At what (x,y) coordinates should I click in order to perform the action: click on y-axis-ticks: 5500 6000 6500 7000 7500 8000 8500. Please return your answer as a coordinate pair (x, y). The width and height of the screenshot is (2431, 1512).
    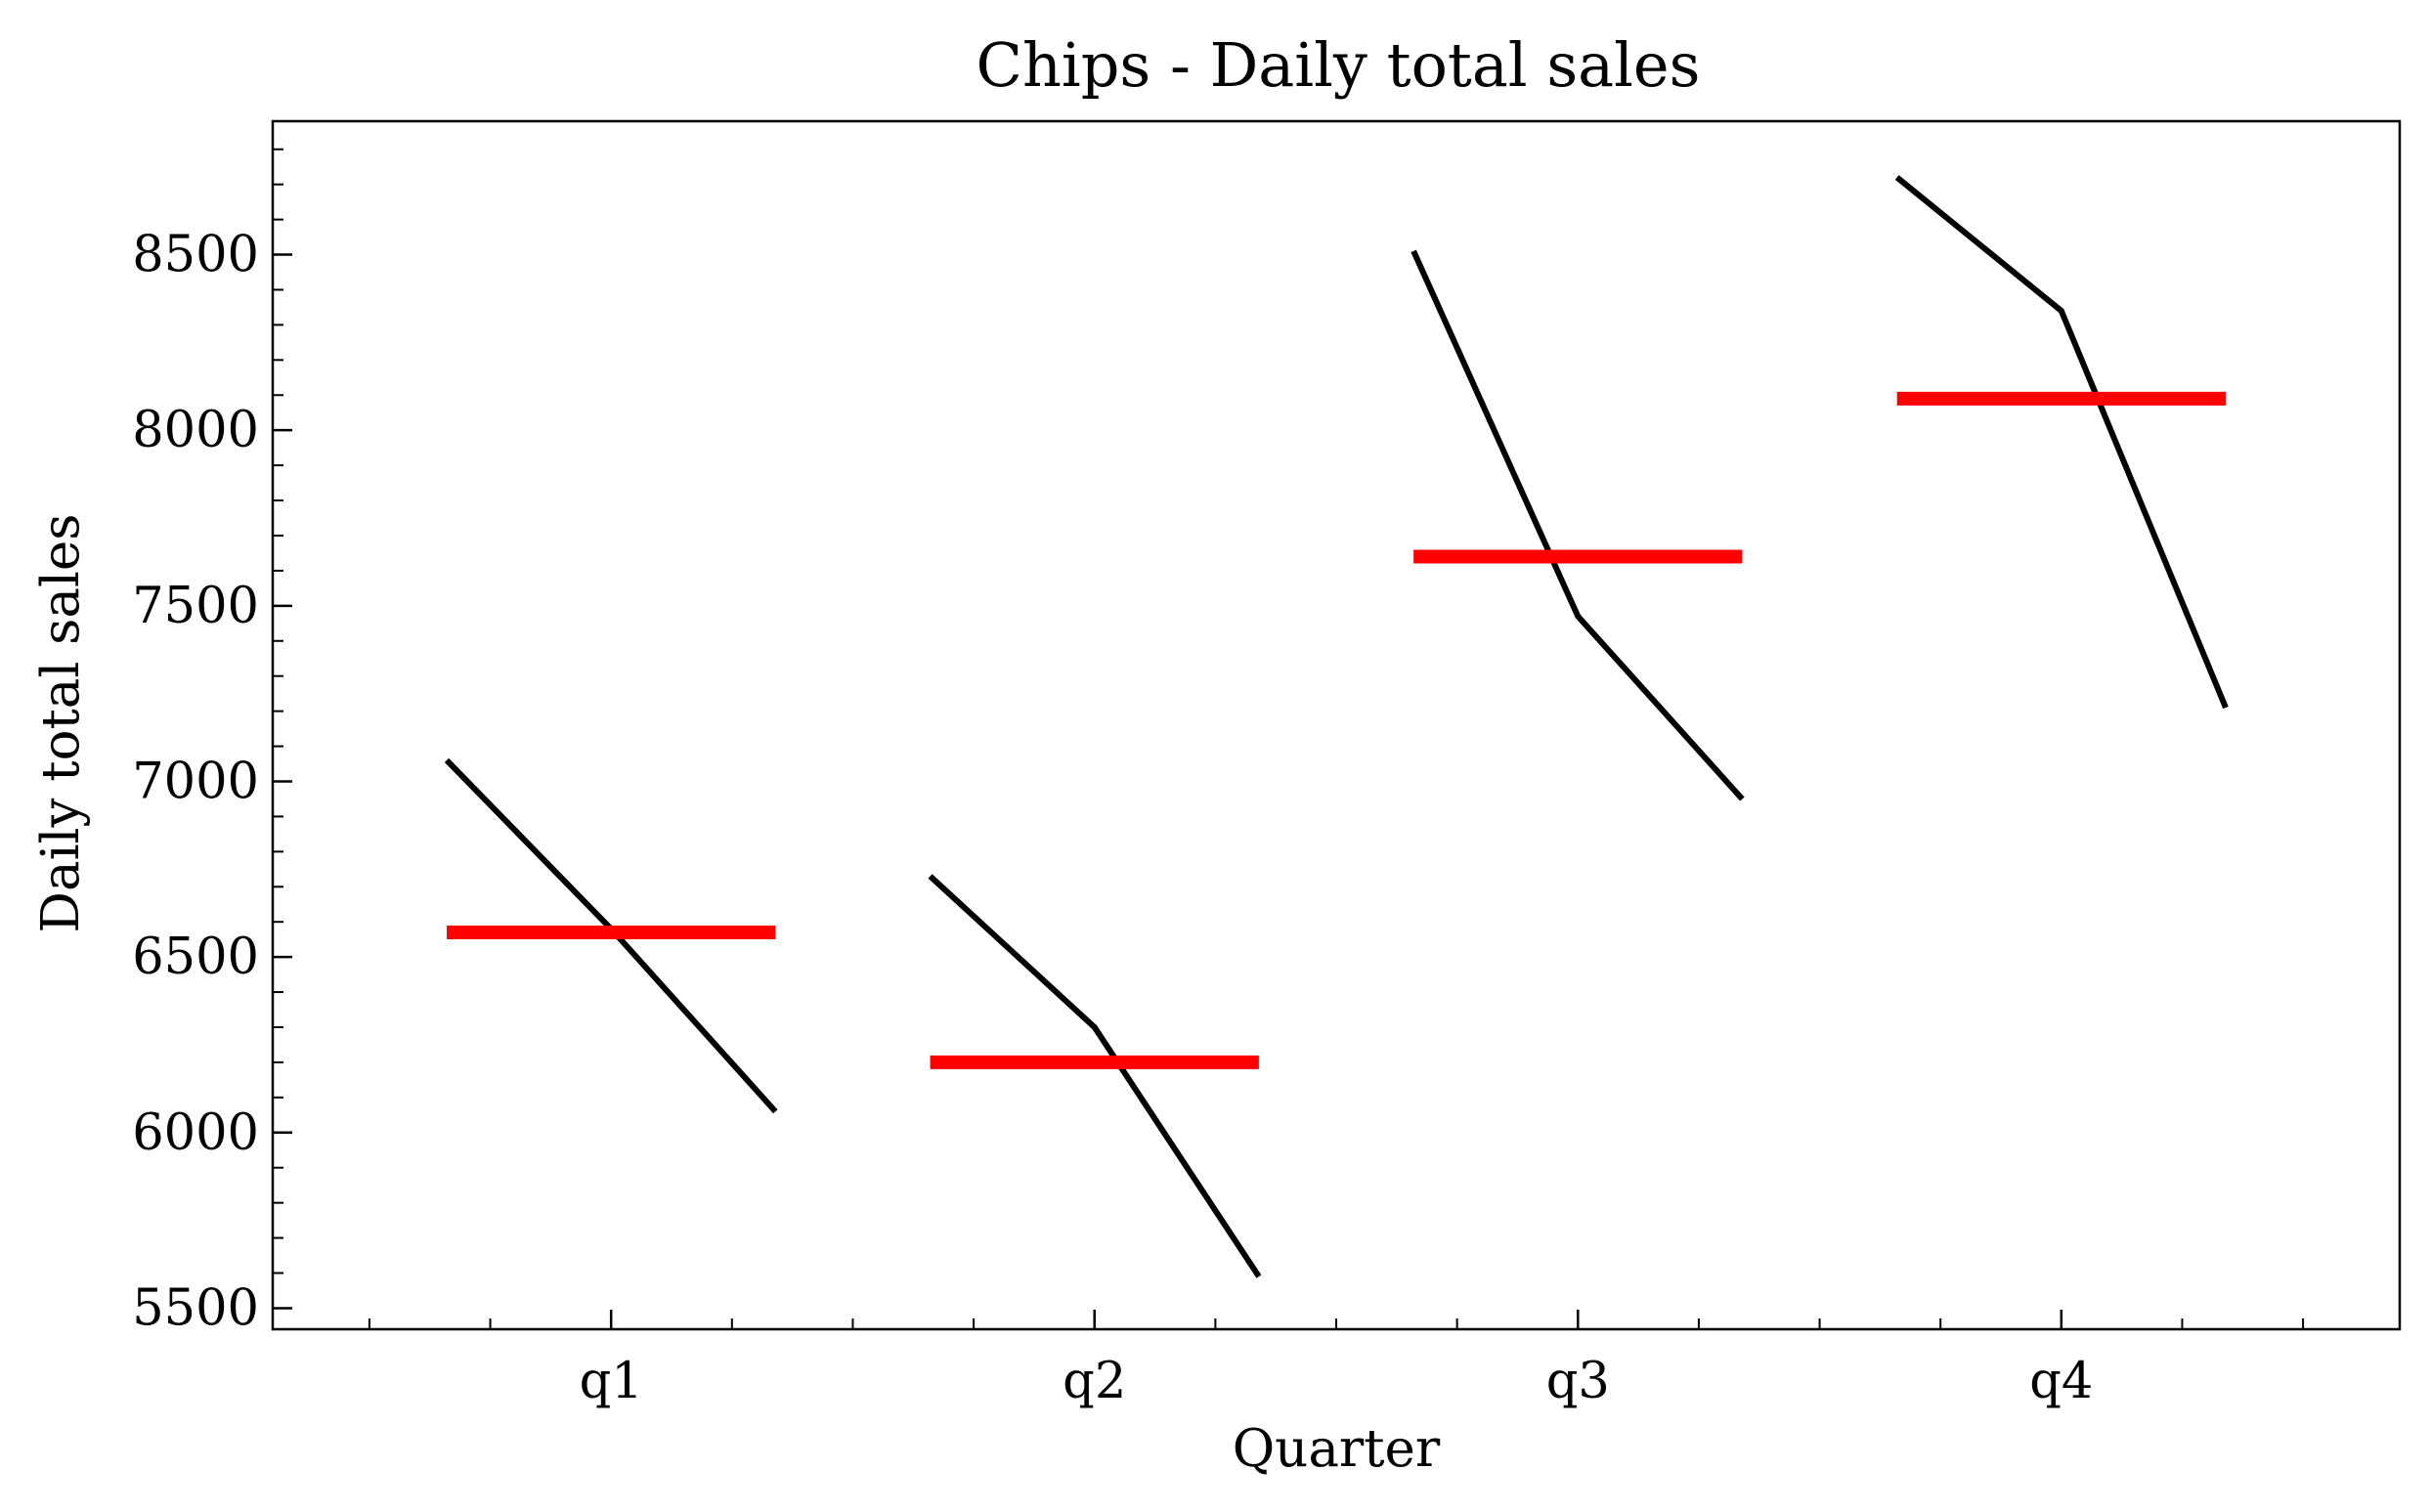
    Looking at the image, I should click on (212, 742).